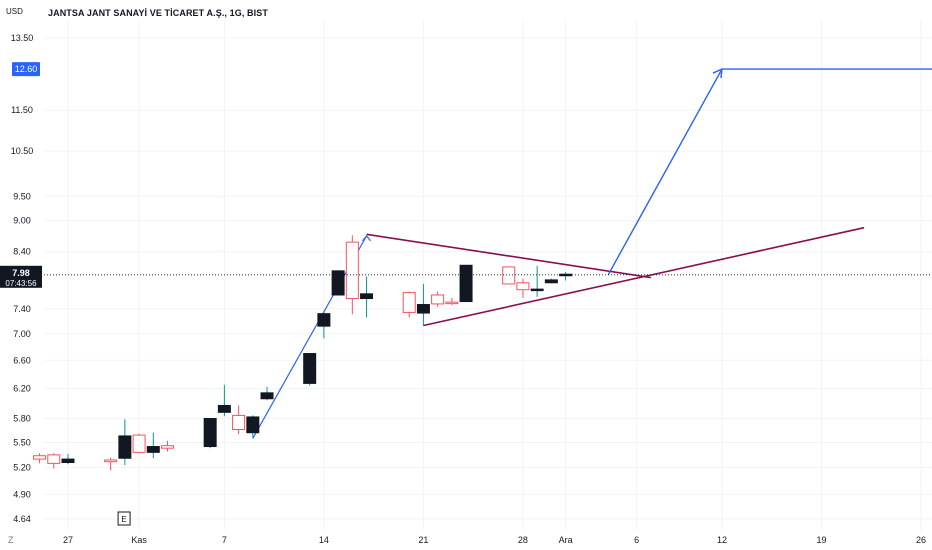 This screenshot has width=932, height=550. I want to click on x-tick-label: 26, so click(921, 540).